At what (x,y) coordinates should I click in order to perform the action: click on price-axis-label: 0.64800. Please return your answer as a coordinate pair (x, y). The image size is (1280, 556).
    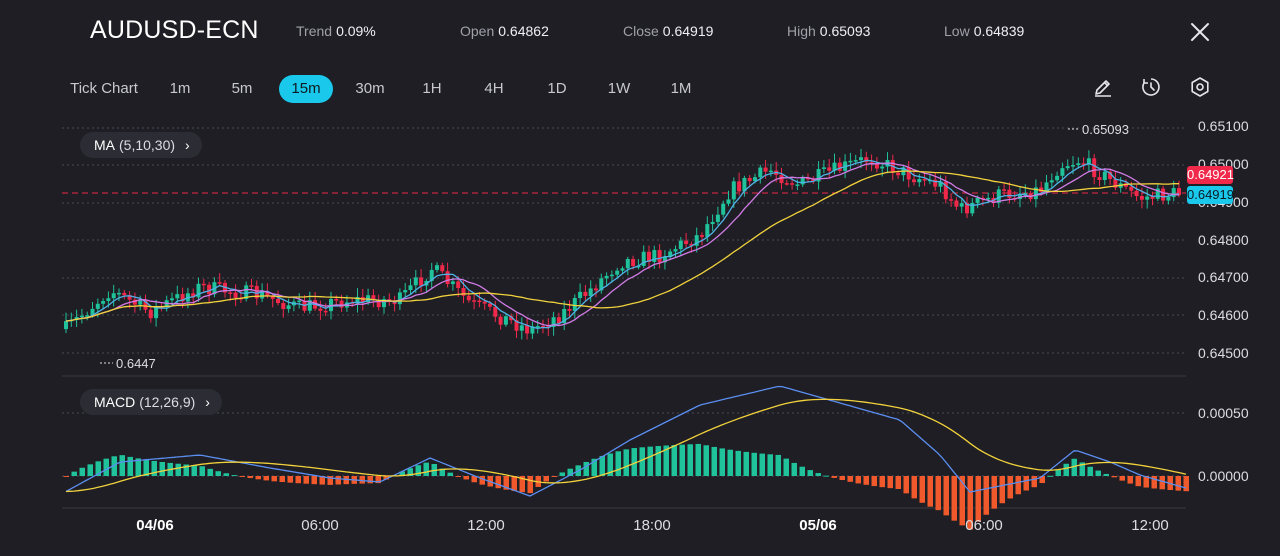
    Looking at the image, I should click on (1223, 240).